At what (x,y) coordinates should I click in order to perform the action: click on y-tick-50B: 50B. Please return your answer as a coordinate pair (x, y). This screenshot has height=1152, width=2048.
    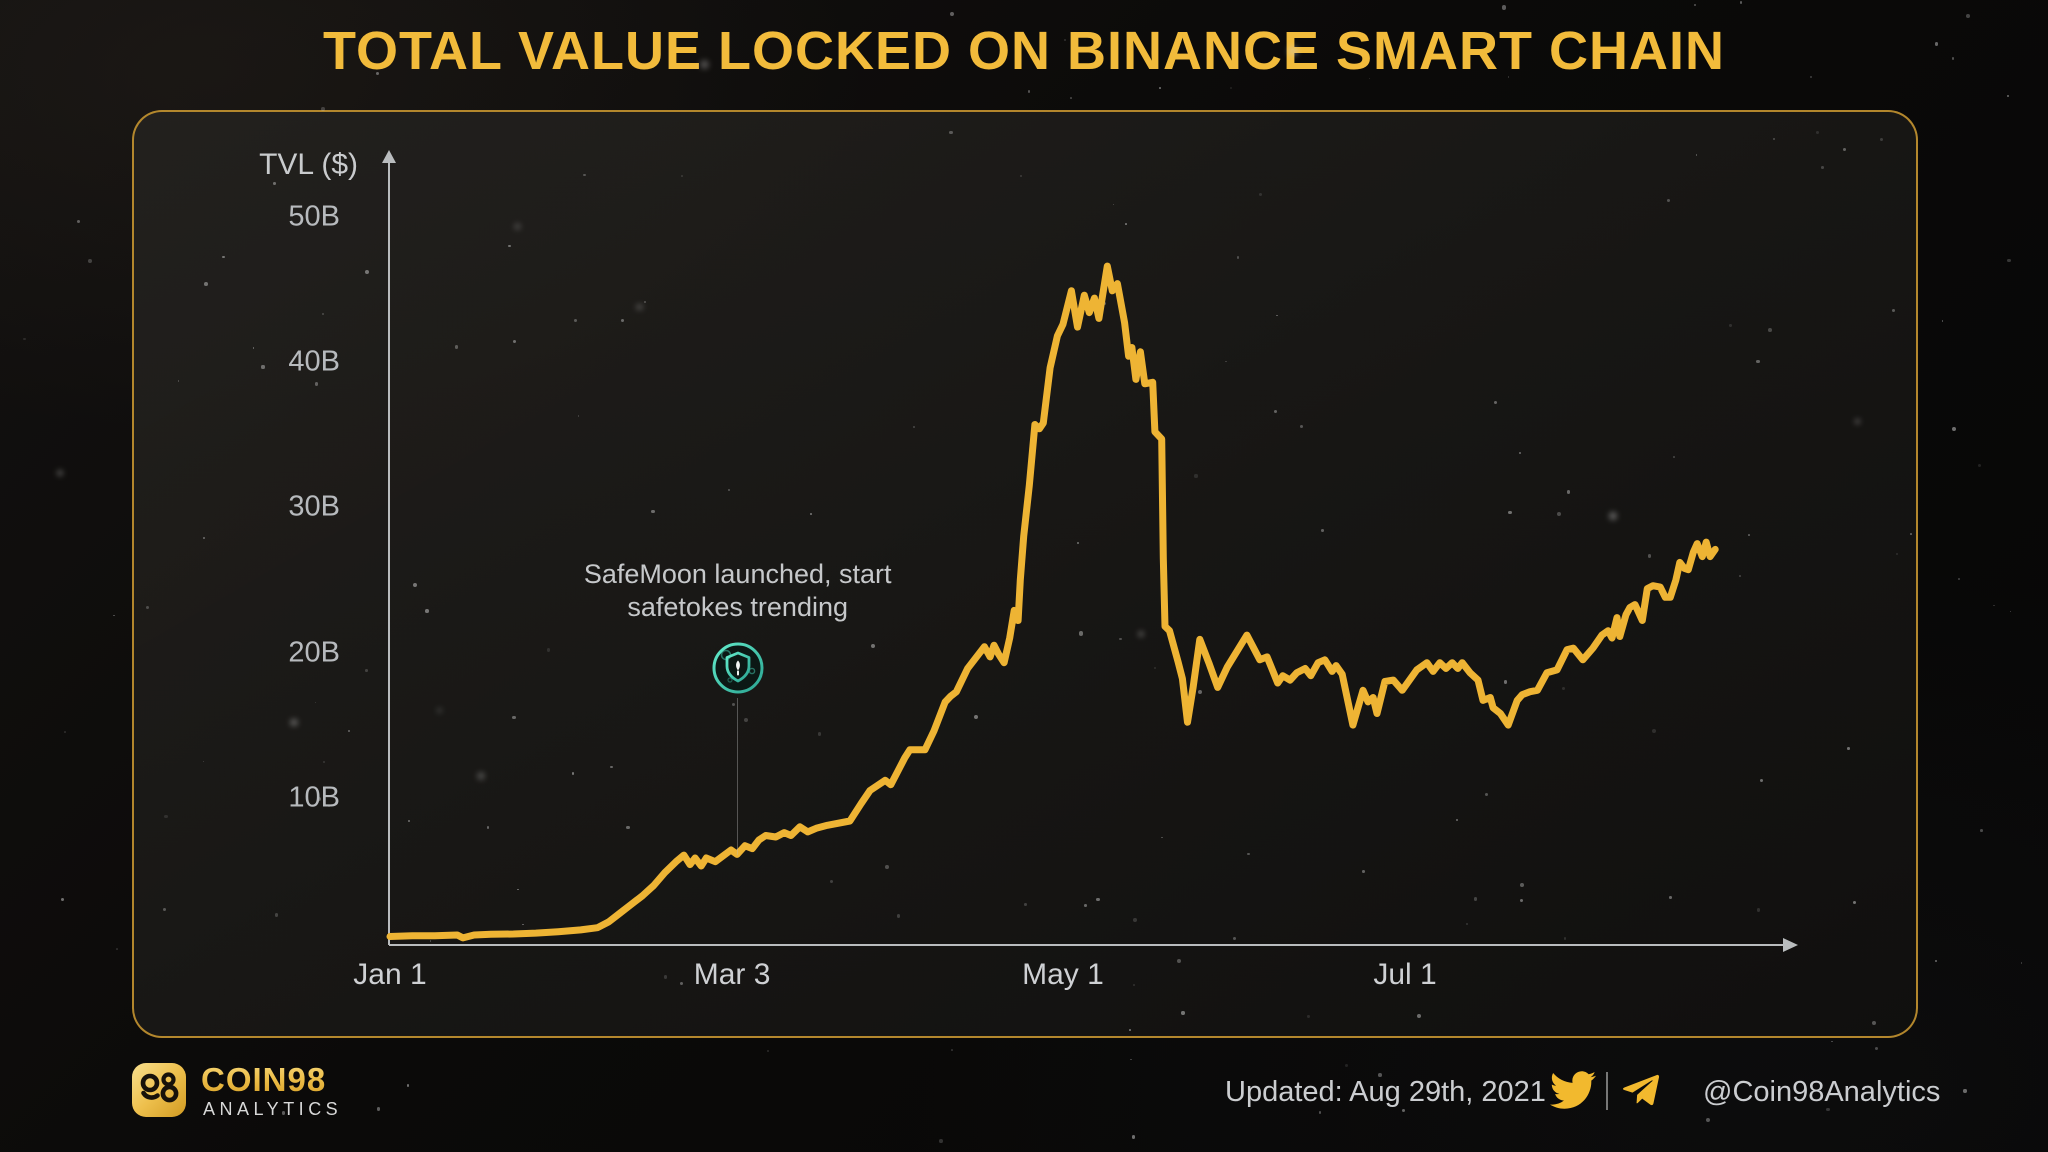
    Looking at the image, I should click on (314, 216).